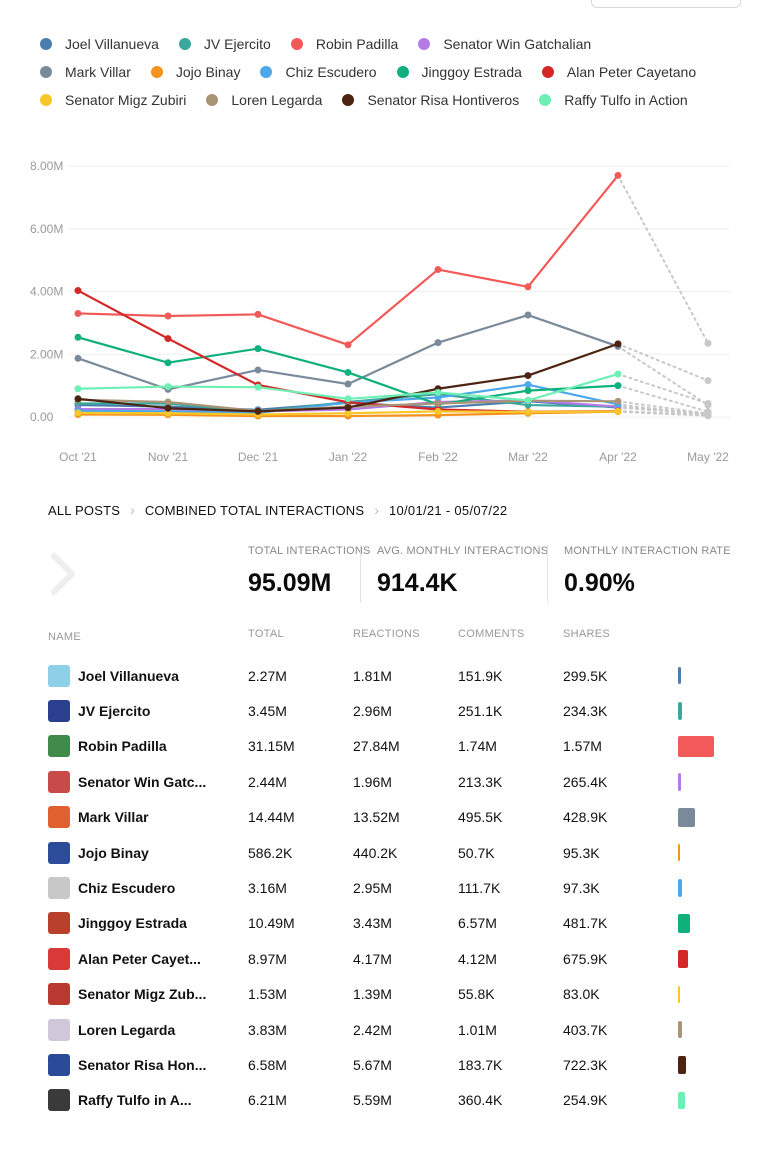  What do you see at coordinates (266, 634) in the screenshot?
I see `header-total: TOTAL` at bounding box center [266, 634].